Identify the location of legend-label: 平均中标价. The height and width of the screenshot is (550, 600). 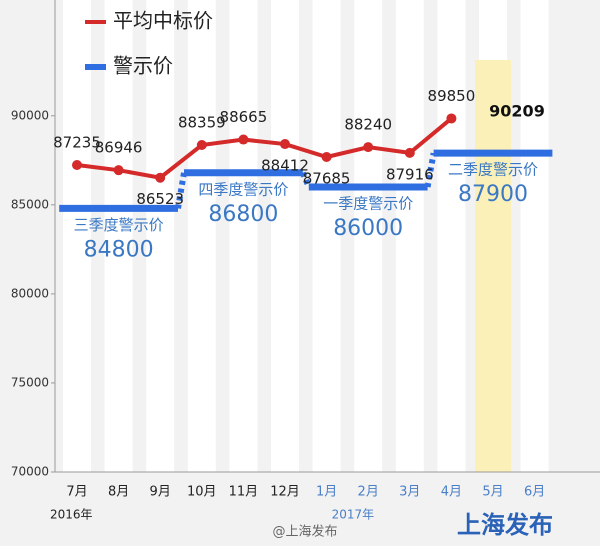
(163, 21).